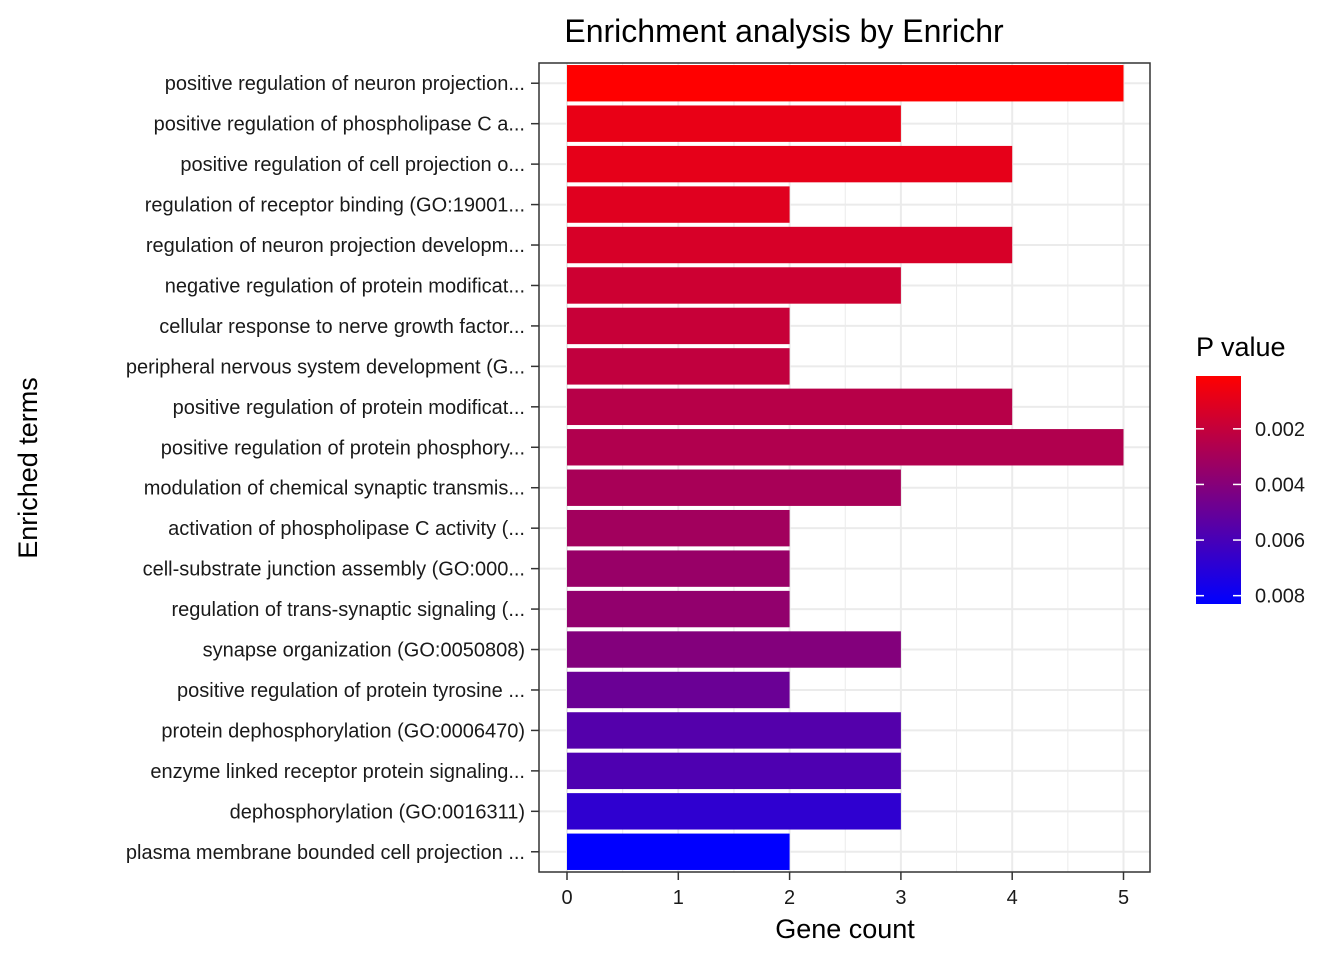 The image size is (1344, 960). Describe the element at coordinates (566, 898) in the screenshot. I see `x-tick-label: 0` at that location.